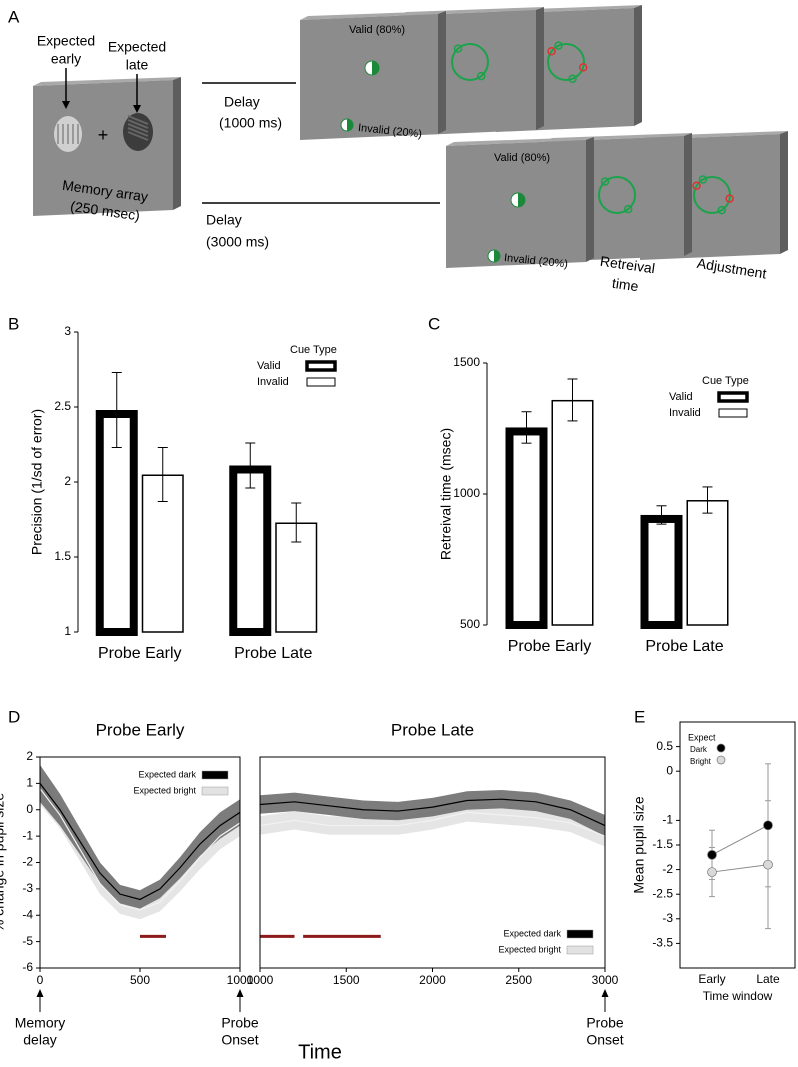 Image resolution: width=798 pixels, height=1067 pixels. I want to click on y-axis-label: % change in pupil size, so click(3, 863).